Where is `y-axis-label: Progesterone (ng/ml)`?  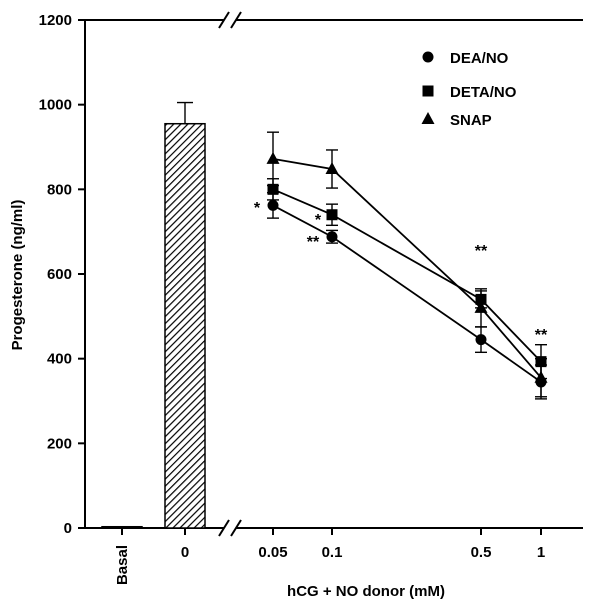
y-axis-label: Progesterone (ng/ml) is located at coordinates (17, 275).